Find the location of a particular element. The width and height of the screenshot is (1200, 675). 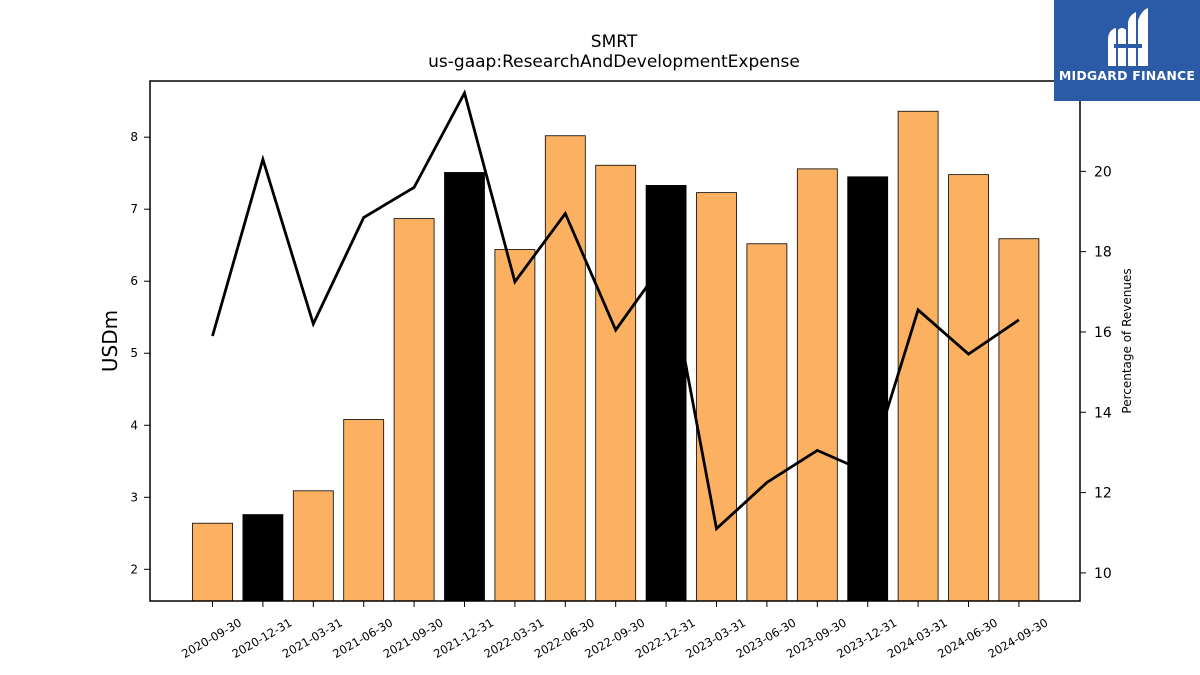

y2-tick-label: 14 is located at coordinates (1103, 413).